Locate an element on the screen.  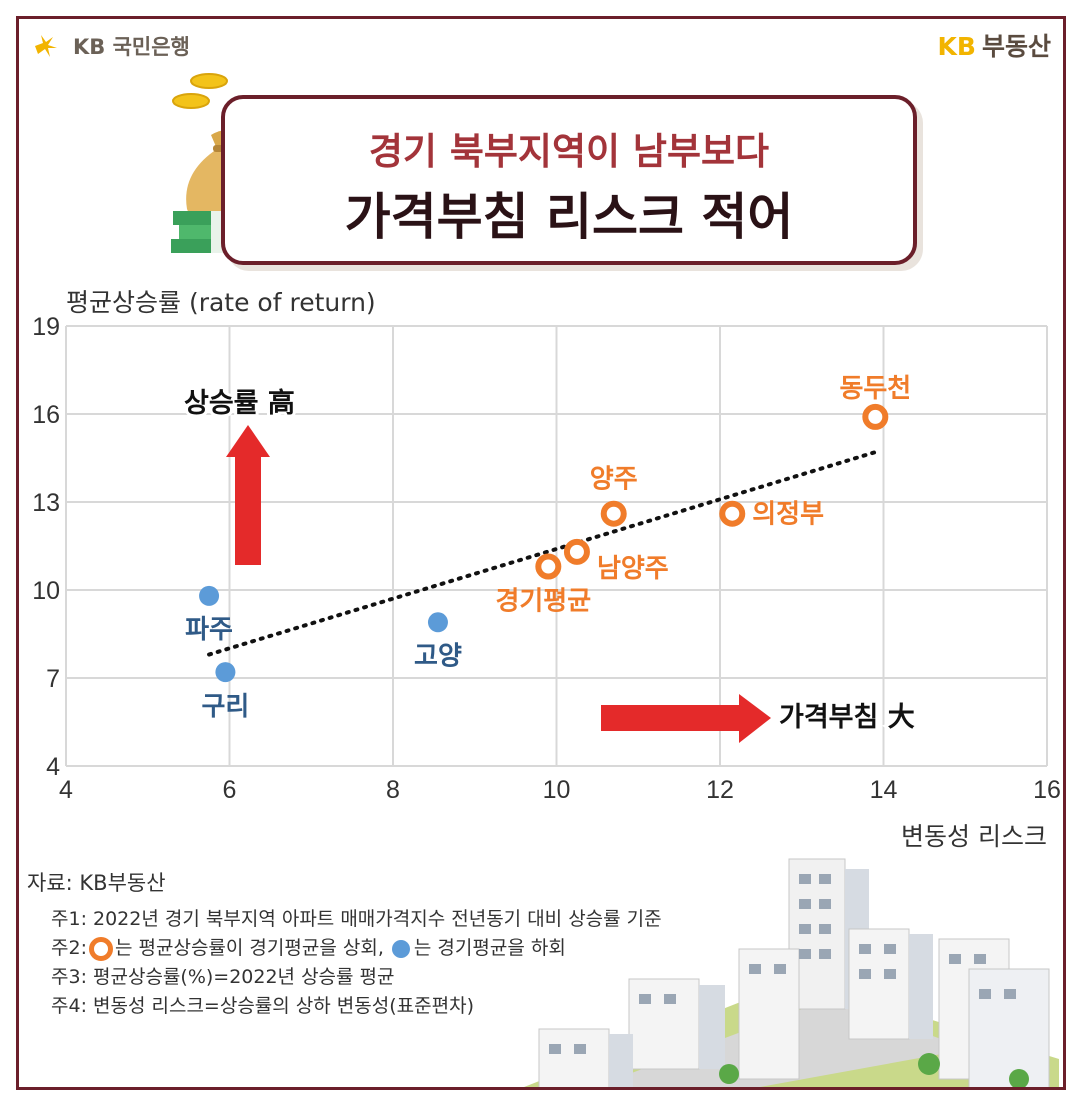
y-tick-label: 13 is located at coordinates (46, 503).